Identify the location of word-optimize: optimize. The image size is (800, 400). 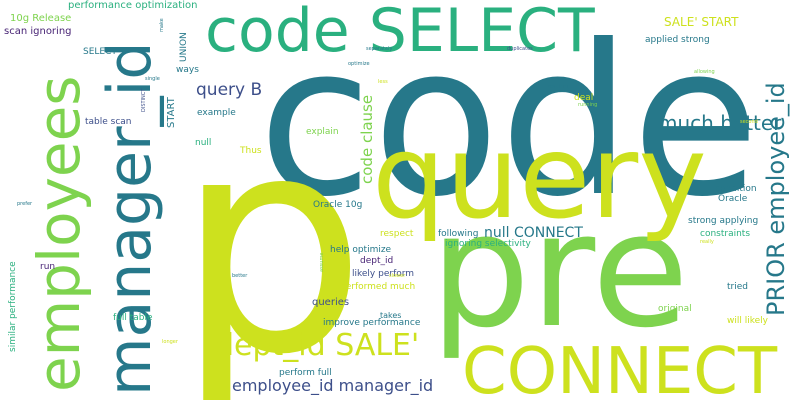
(359, 64).